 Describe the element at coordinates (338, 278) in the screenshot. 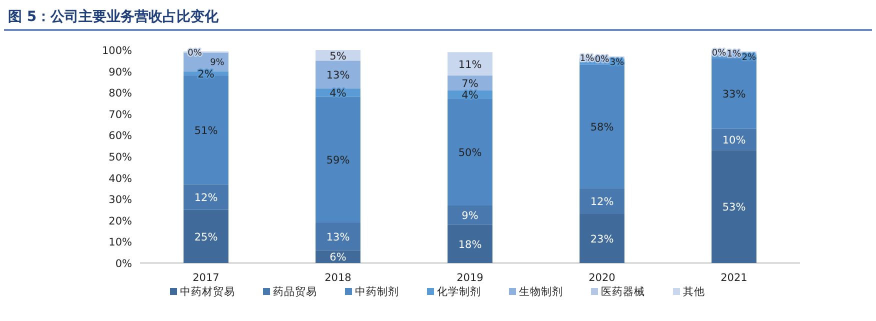

I see `x-tick-label: 2018` at that location.